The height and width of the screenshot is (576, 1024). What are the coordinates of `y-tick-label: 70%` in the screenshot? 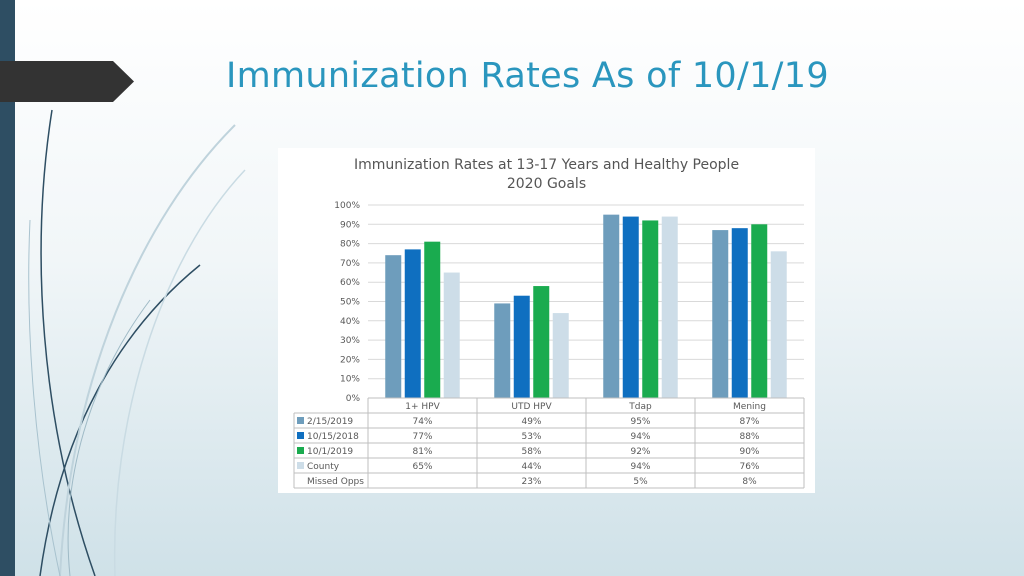 It's located at (350, 264).